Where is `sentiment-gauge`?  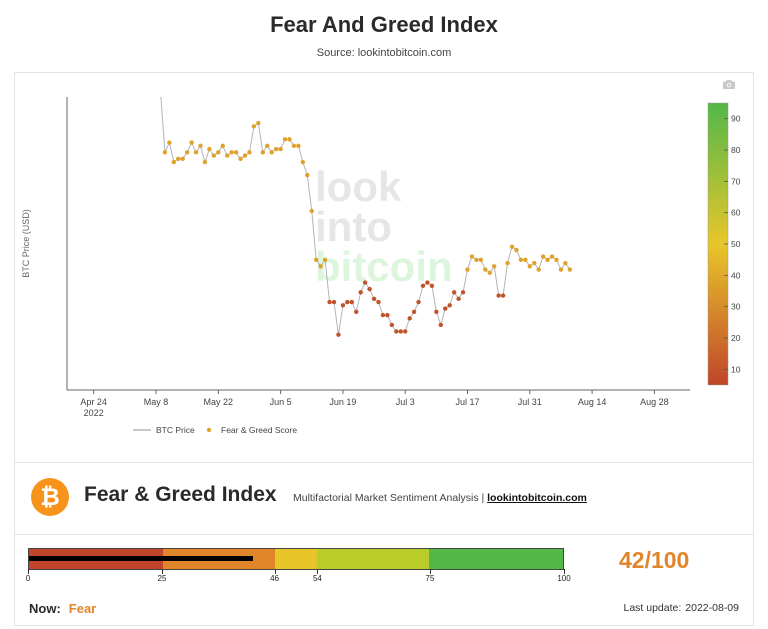 sentiment-gauge is located at coordinates (296, 559).